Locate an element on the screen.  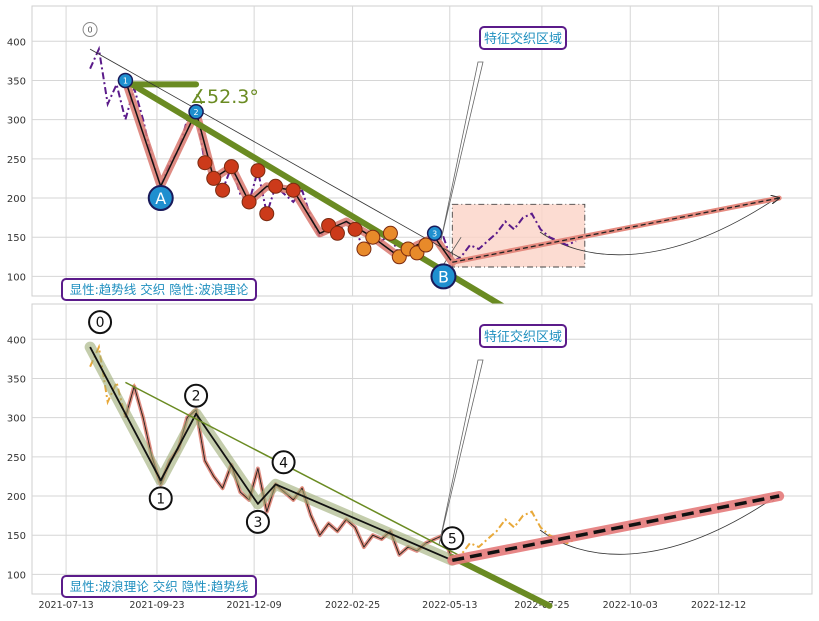
projection-highlight is located at coordinates (615, 230).